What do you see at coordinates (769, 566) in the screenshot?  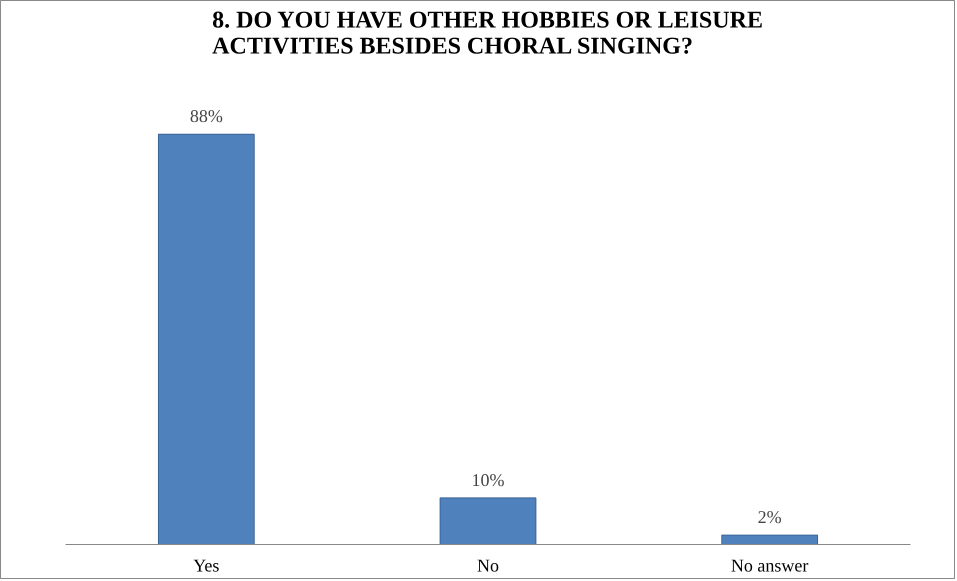 I see `x-tick-label: No answer` at bounding box center [769, 566].